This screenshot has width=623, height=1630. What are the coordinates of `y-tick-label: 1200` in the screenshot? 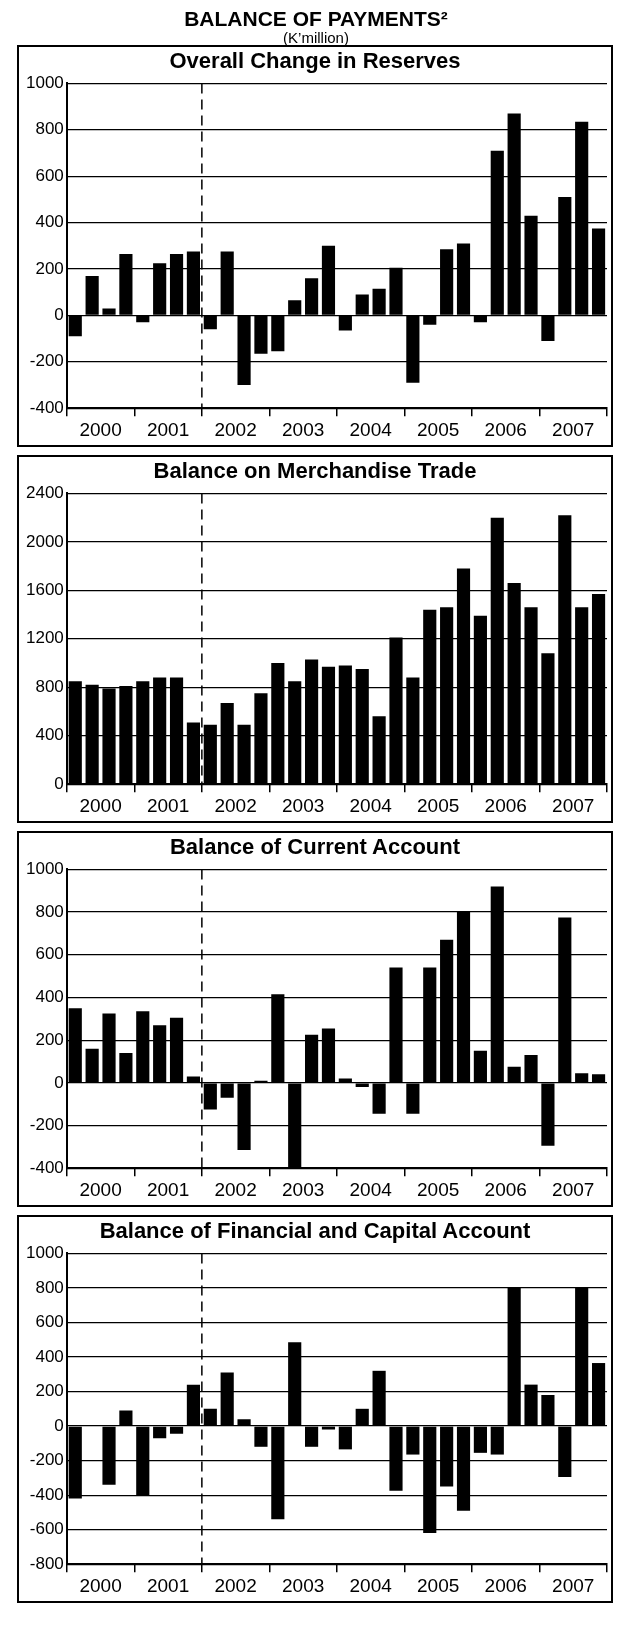 It's located at (44, 638).